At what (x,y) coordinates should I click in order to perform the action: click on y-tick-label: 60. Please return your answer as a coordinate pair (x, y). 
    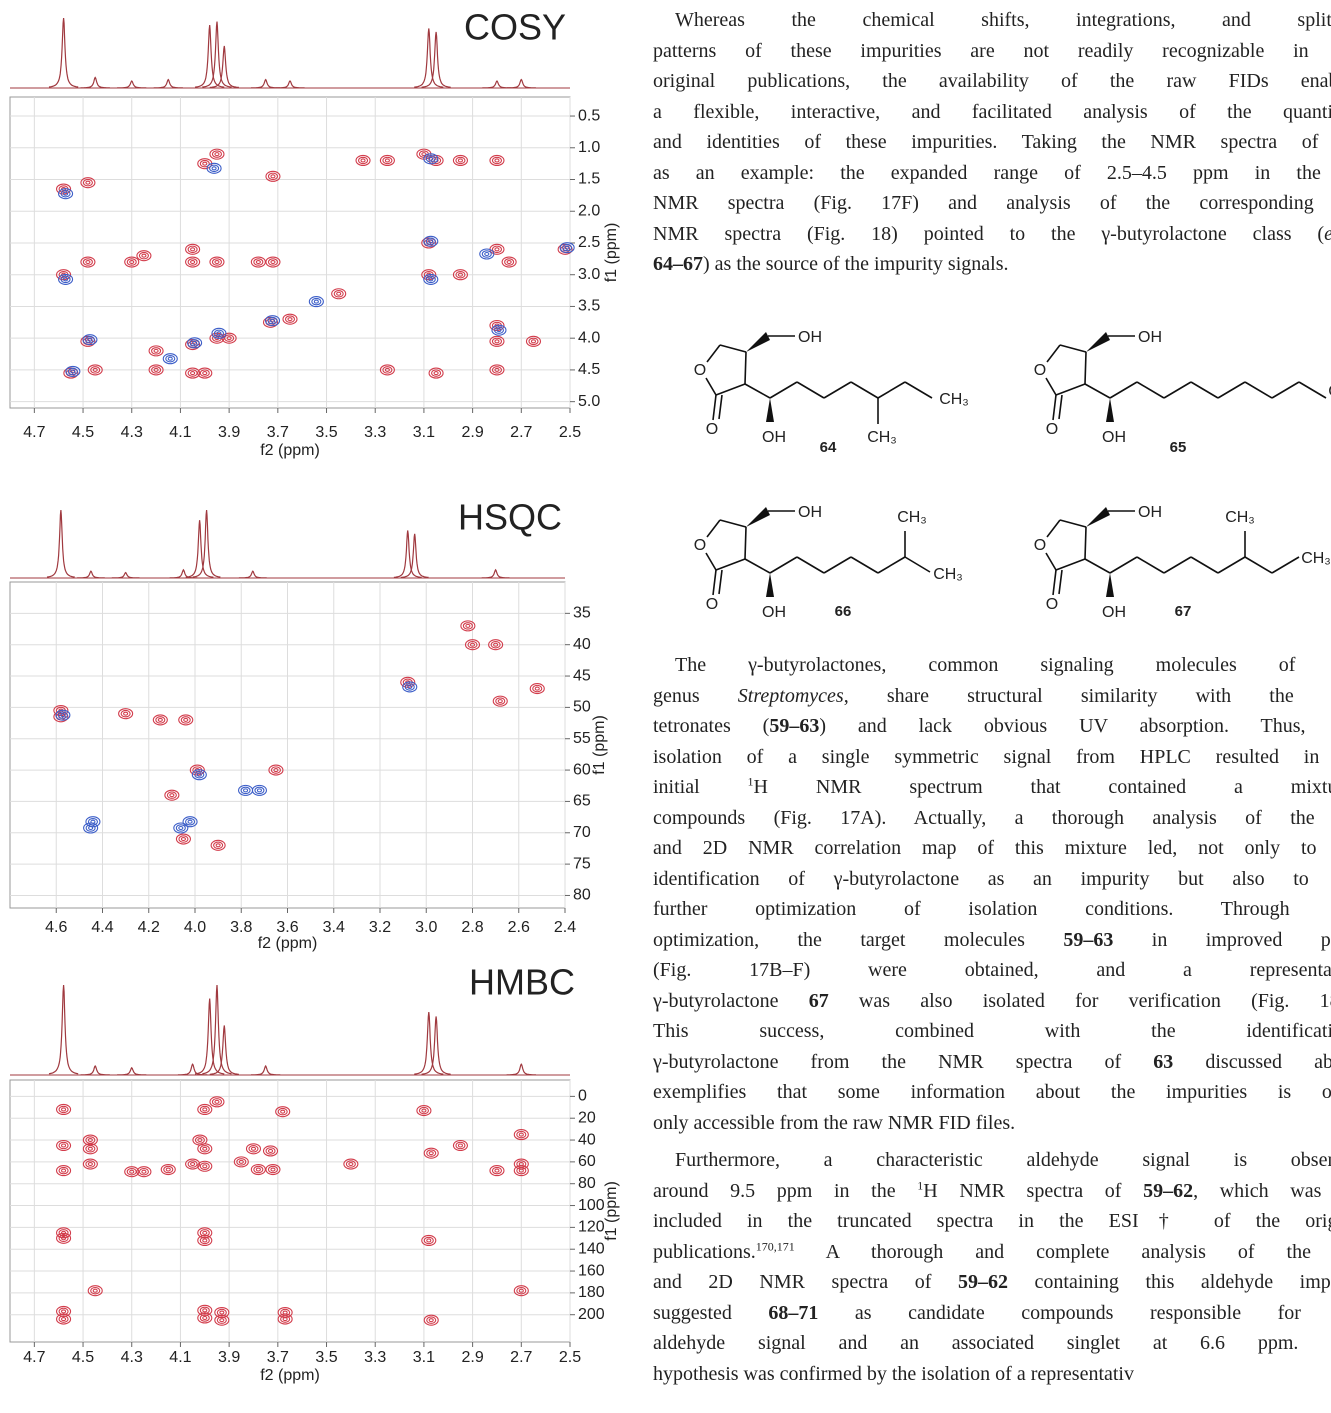
    Looking at the image, I should click on (582, 769).